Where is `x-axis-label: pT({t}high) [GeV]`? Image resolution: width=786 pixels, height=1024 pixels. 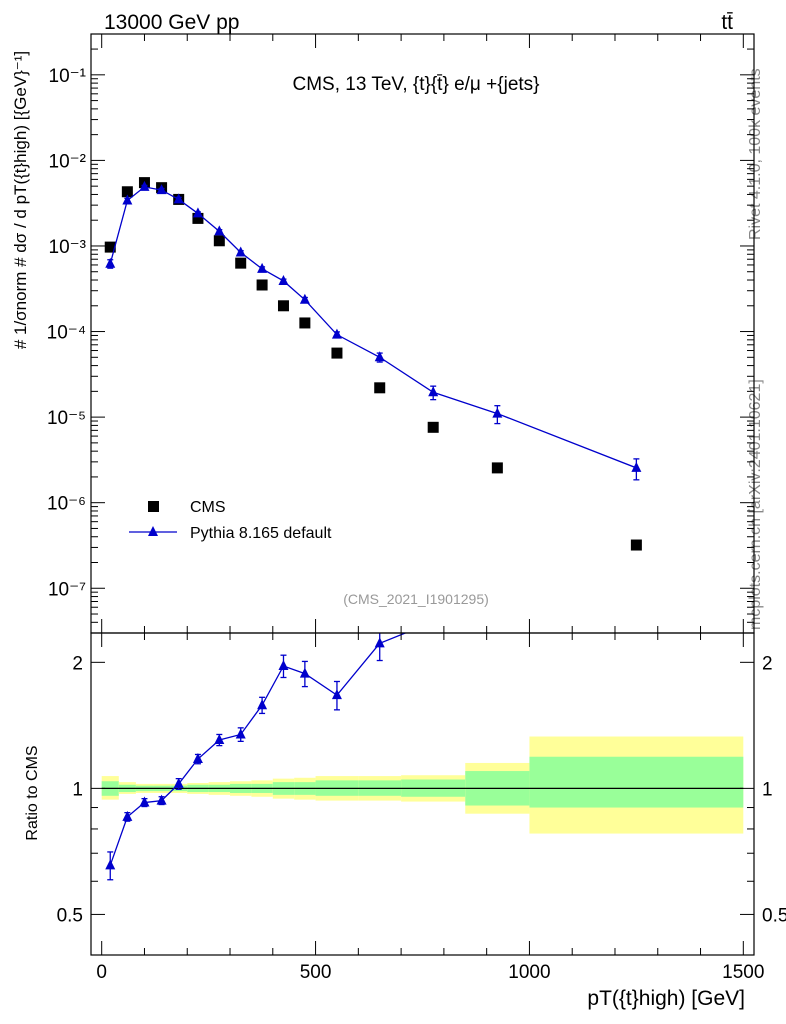
x-axis-label: pT({t}high) [GeV] is located at coordinates (666, 998).